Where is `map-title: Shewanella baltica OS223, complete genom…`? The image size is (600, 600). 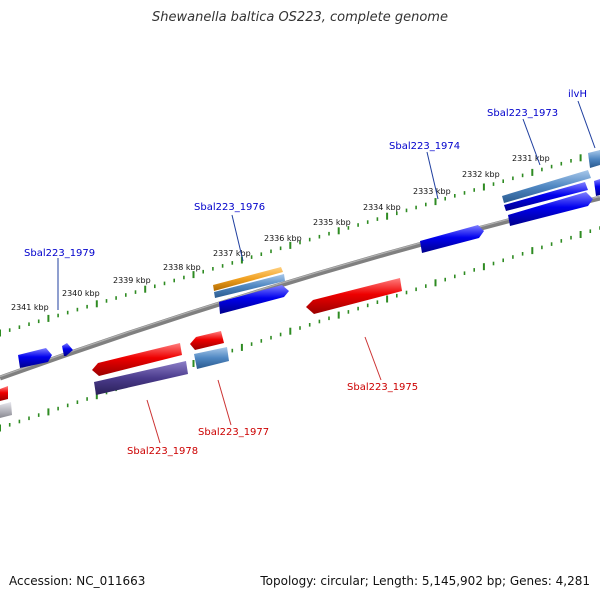 map-title: Shewanella baltica OS223, complete genom… is located at coordinates (300, 17).